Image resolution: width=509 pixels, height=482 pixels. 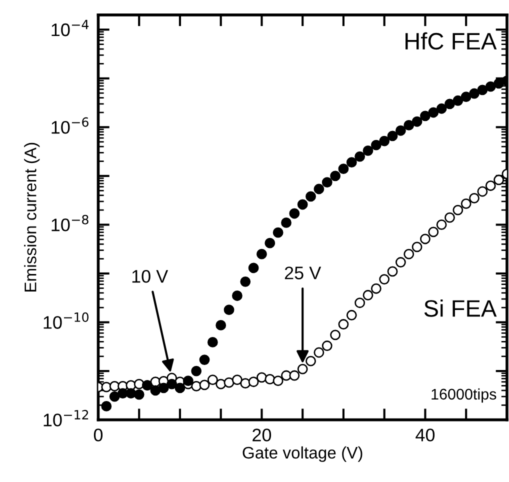 What do you see at coordinates (303, 273) in the screenshot?
I see `annotation: 25 V` at bounding box center [303, 273].